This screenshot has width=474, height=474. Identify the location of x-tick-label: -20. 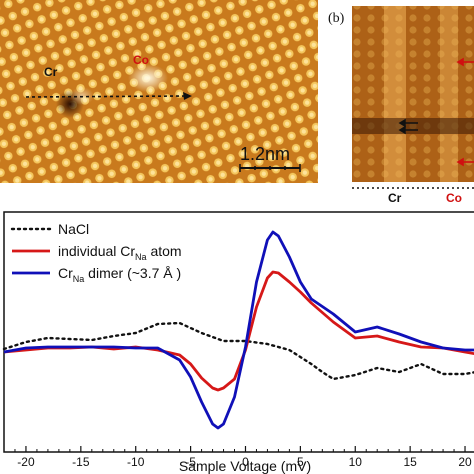
(26, 462).